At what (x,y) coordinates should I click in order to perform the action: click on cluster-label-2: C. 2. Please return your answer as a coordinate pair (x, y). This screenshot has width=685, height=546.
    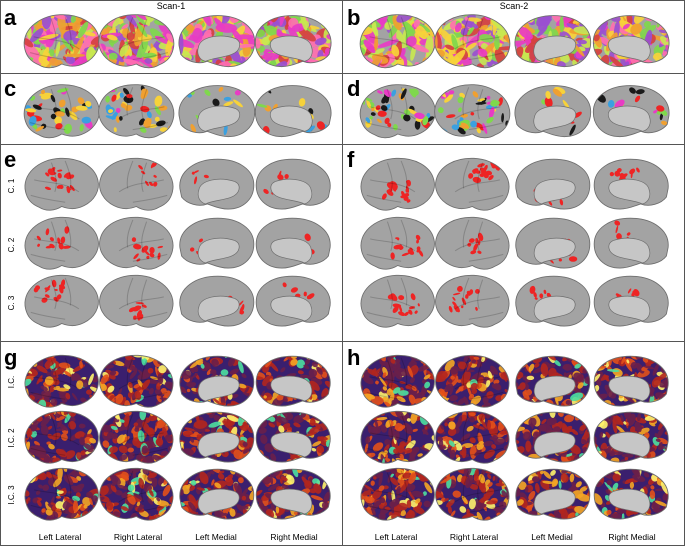
    Looking at the image, I should click on (11, 244).